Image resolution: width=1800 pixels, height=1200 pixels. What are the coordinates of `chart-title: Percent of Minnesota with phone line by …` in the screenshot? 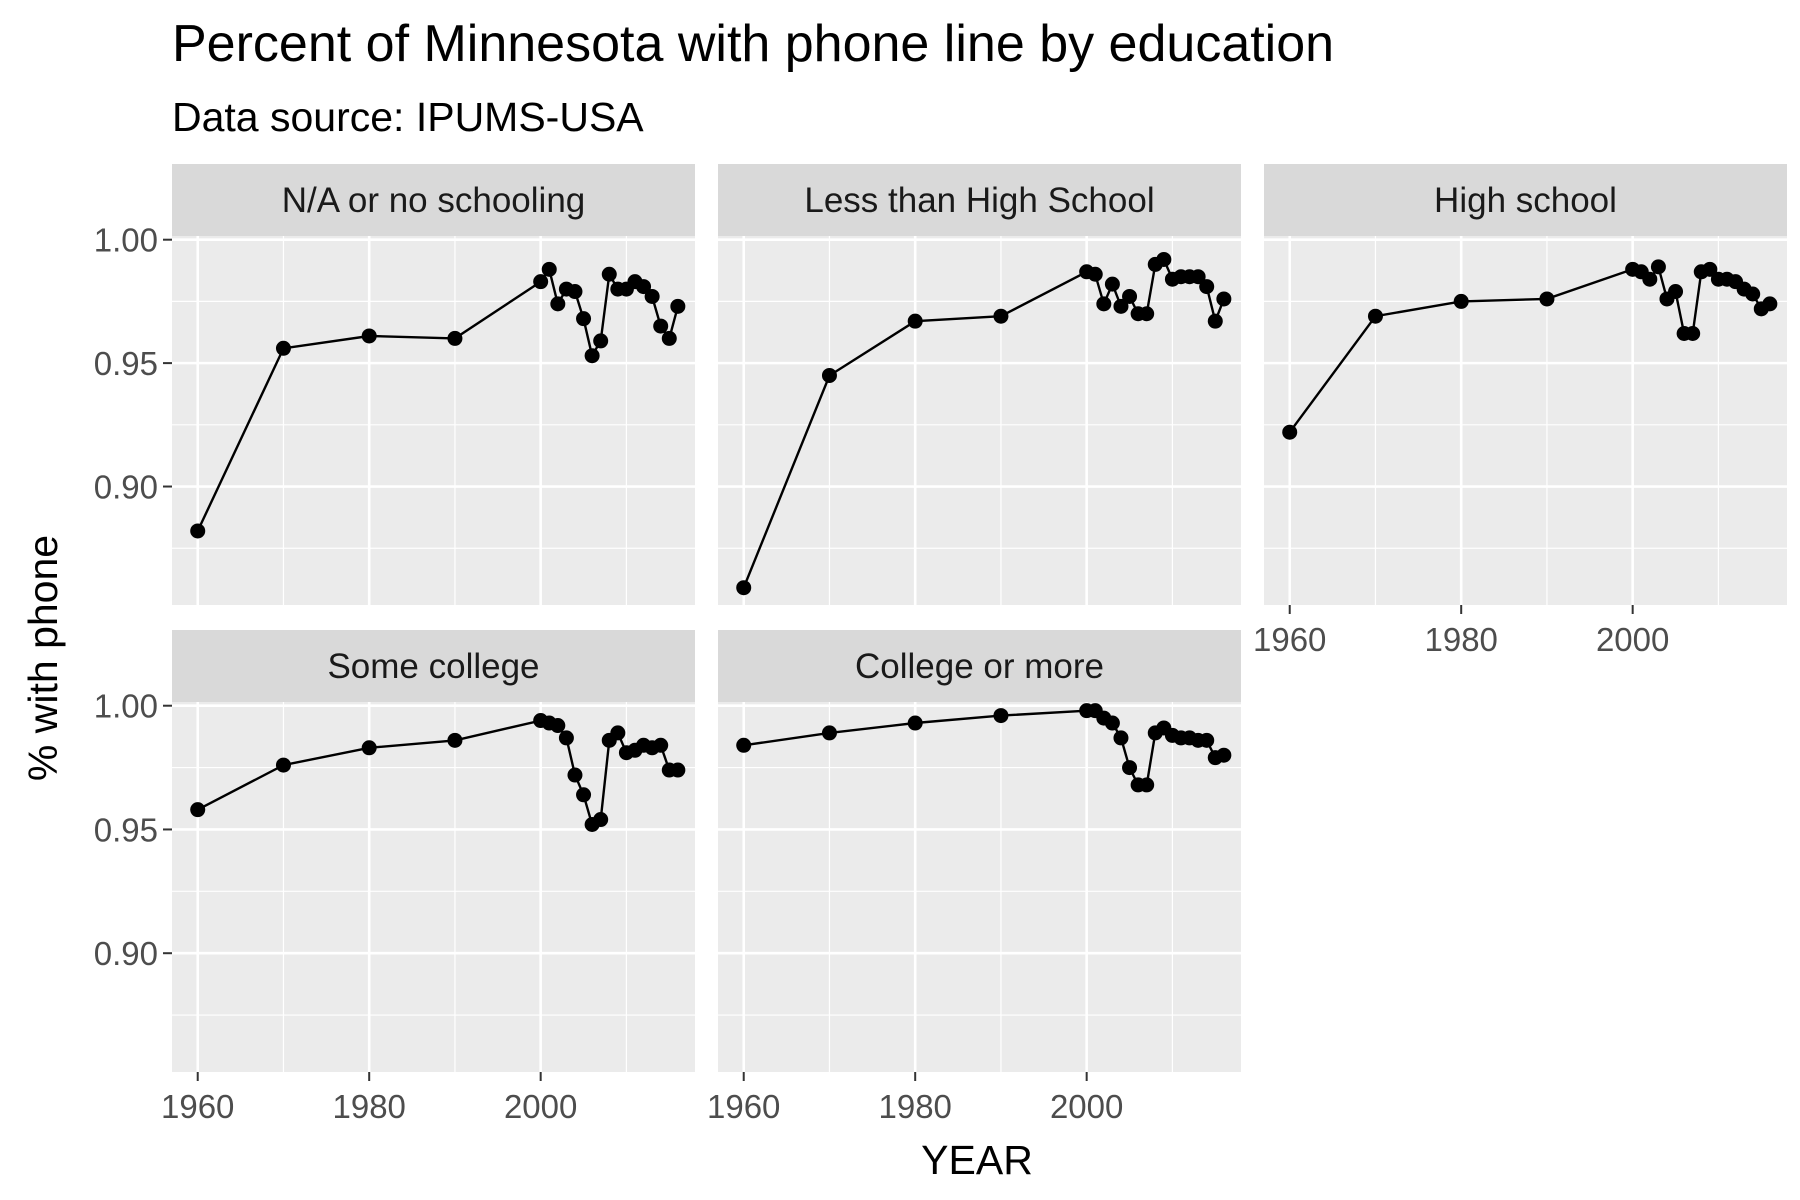 It's located at (753, 44).